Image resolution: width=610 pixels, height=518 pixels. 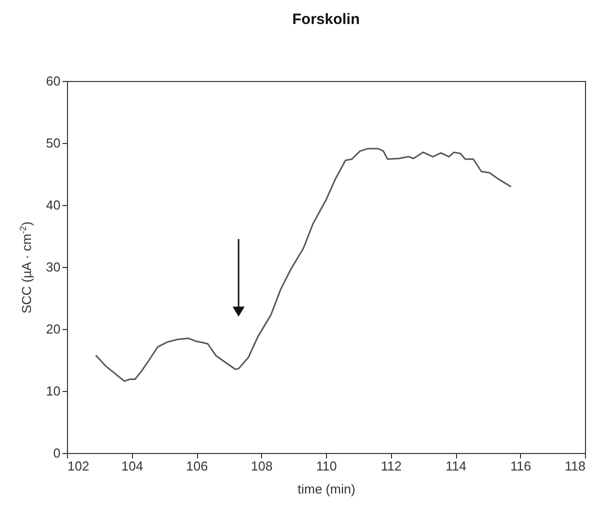 I want to click on y-tick-label: 10, so click(x=53, y=391).